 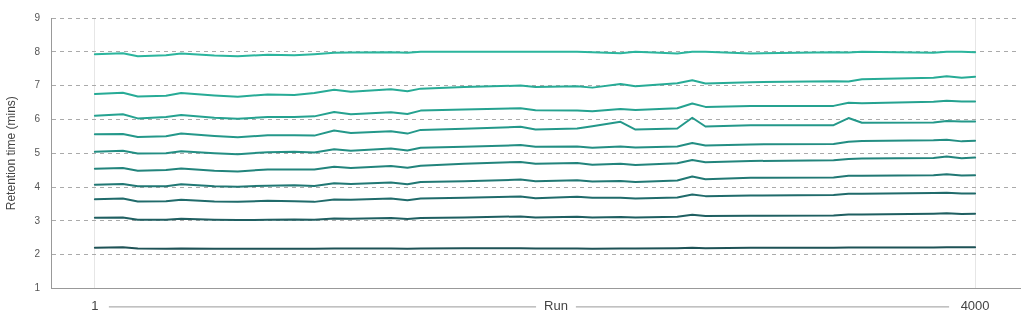 What do you see at coordinates (37, 85) in the screenshot?
I see `y-tick-label: 7` at bounding box center [37, 85].